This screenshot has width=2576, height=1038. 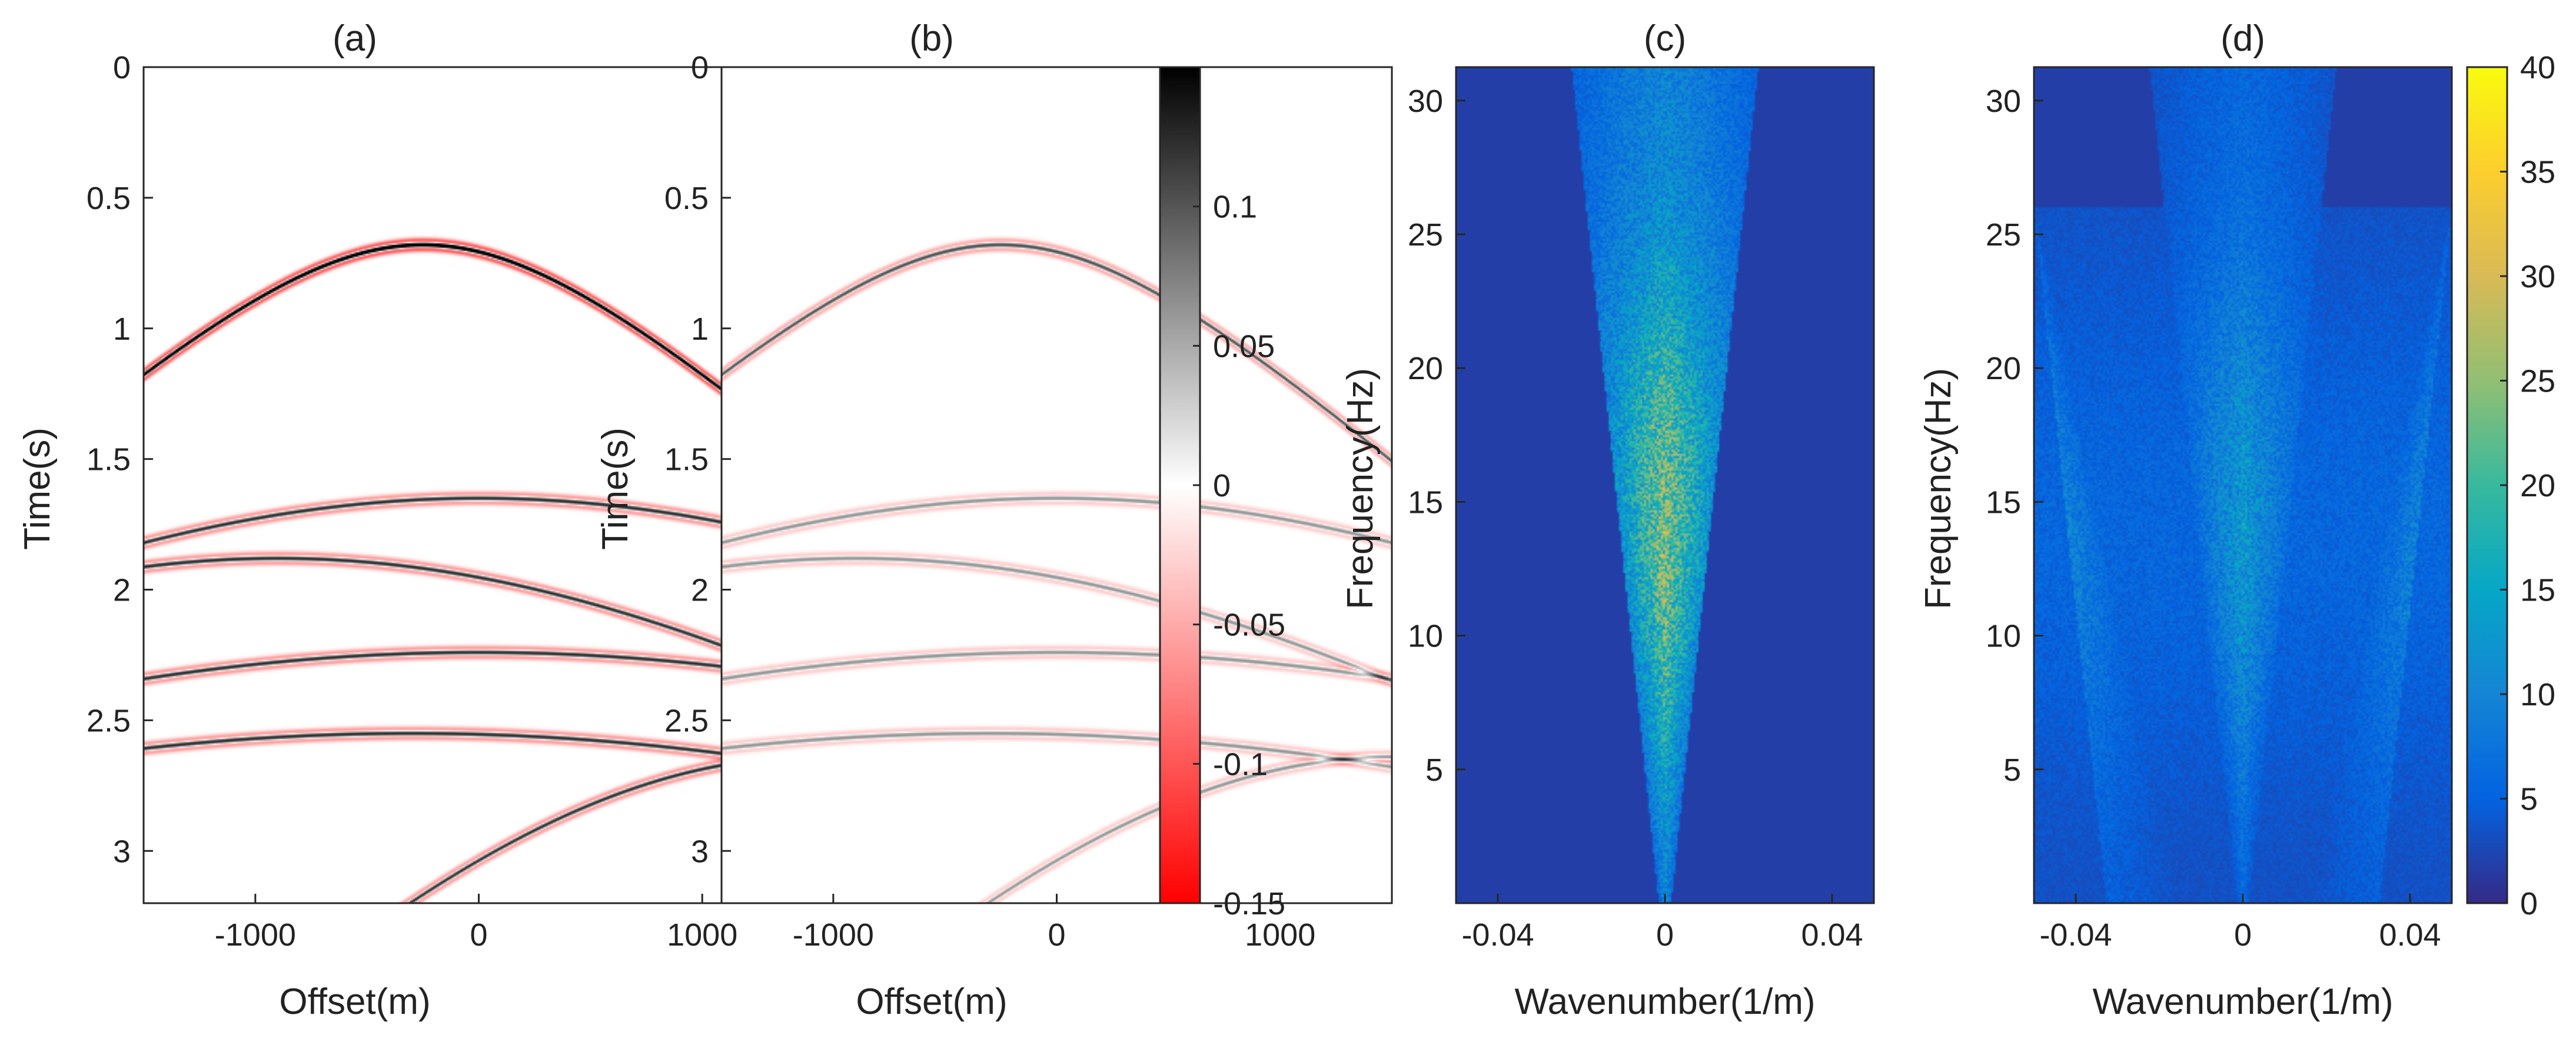 I want to click on panel-a-xticks: -1000 0 1000, so click(x=476, y=923).